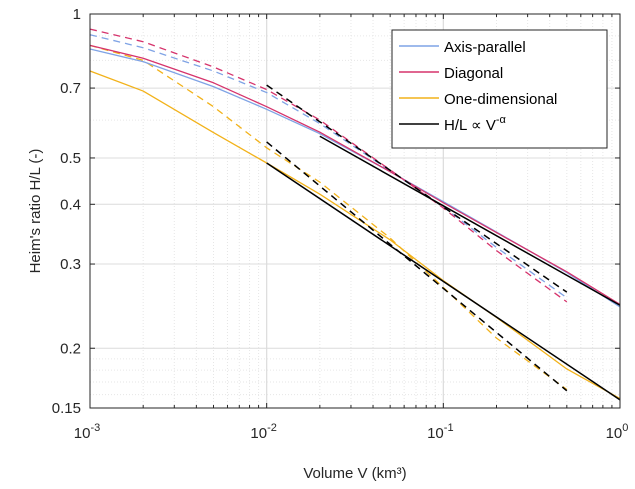 This screenshot has width=635, height=489. Describe the element at coordinates (440, 432) in the screenshot. I see `x-tick-label: 10⁻¹` at that location.